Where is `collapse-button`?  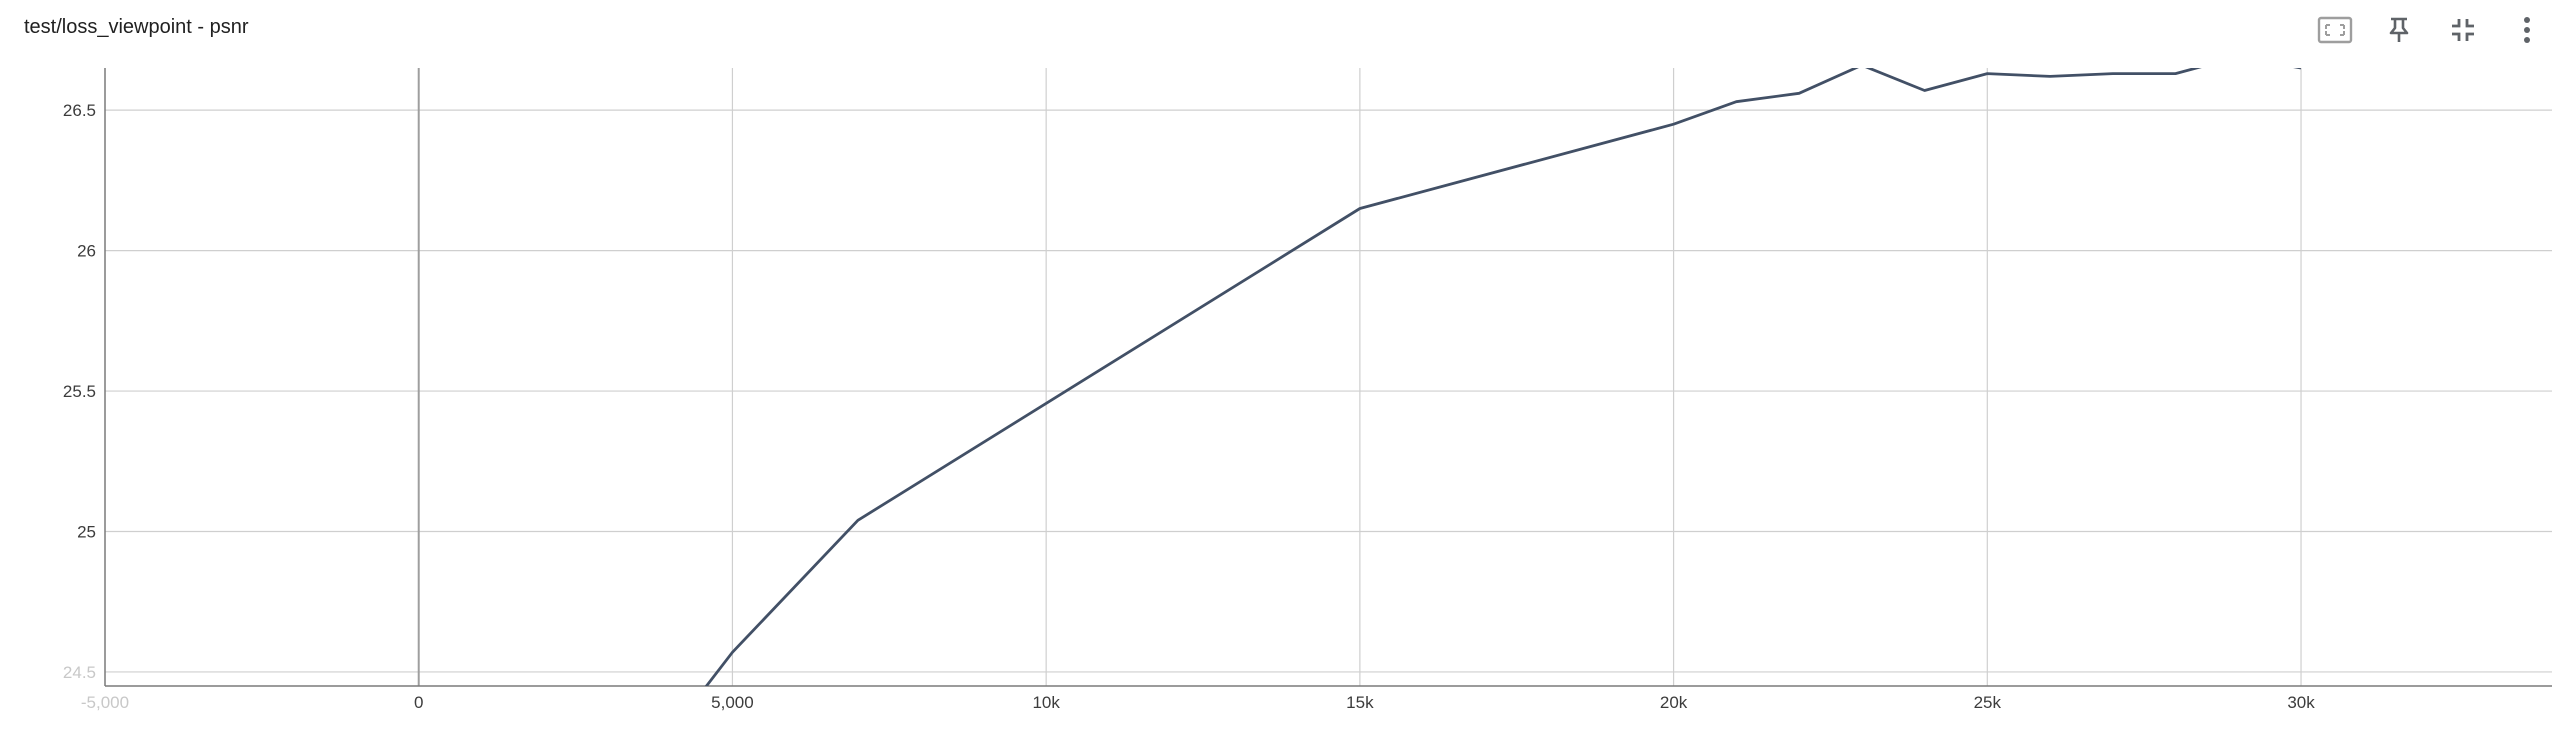 collapse-button is located at coordinates (2463, 30).